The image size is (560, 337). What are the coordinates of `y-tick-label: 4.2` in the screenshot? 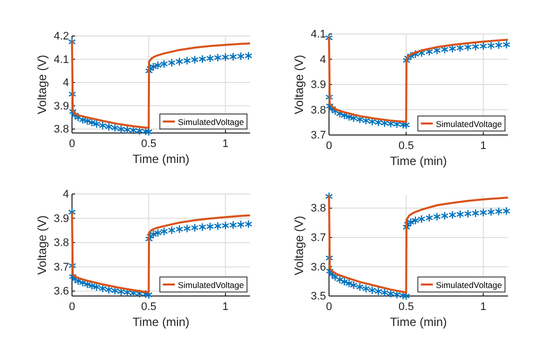 It's located at (61, 36).